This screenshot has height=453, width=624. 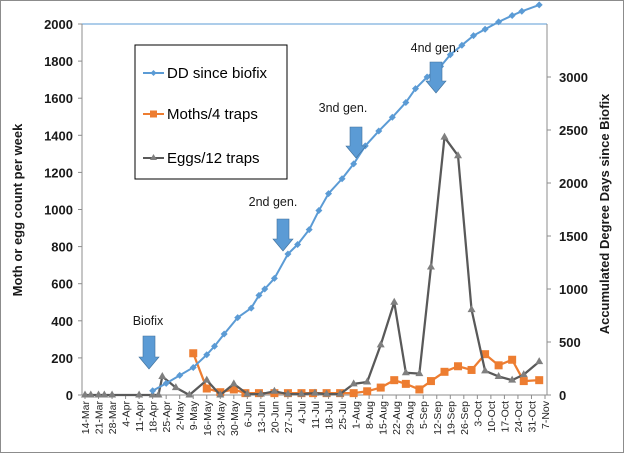 What do you see at coordinates (573, 77) in the screenshot?
I see `right-tick-label: 3000` at bounding box center [573, 77].